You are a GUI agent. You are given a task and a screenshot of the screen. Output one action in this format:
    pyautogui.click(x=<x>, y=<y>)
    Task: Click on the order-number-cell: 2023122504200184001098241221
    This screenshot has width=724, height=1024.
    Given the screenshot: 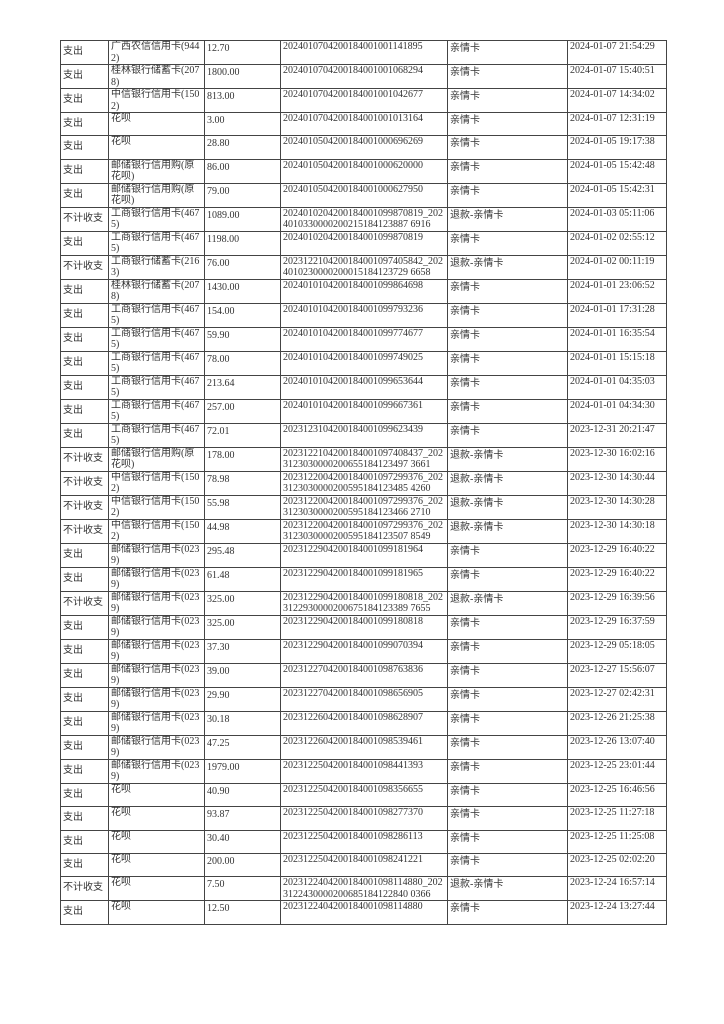 What is the action you would take?
    pyautogui.click(x=364, y=865)
    